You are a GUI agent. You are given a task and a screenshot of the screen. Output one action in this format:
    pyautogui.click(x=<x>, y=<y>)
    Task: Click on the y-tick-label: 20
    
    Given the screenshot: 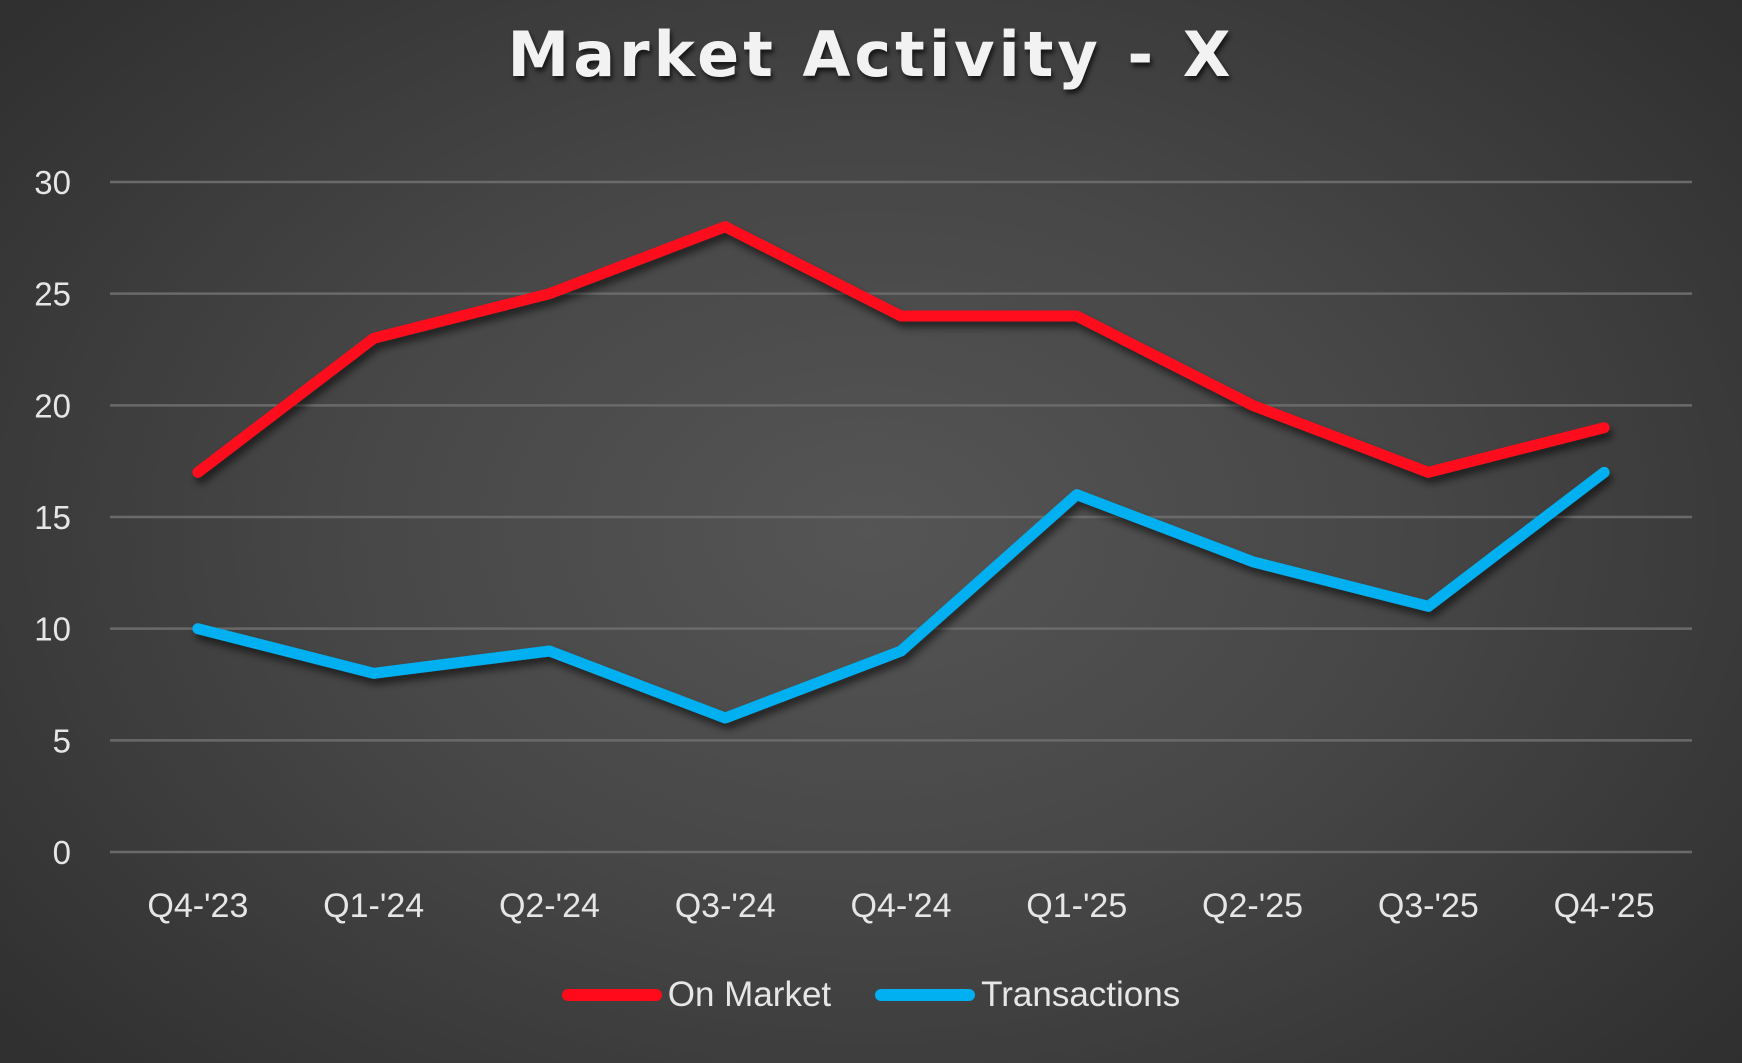 What is the action you would take?
    pyautogui.click(x=52, y=405)
    